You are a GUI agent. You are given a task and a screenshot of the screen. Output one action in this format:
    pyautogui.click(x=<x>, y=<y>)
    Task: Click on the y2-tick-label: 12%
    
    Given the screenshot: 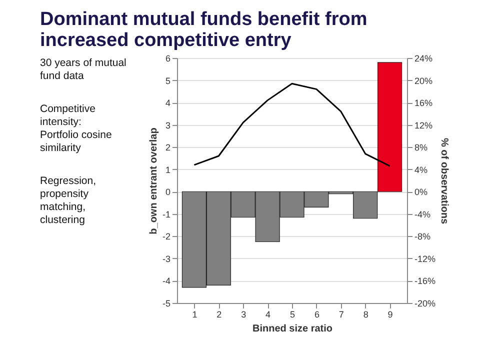 What is the action you would take?
    pyautogui.click(x=423, y=125)
    